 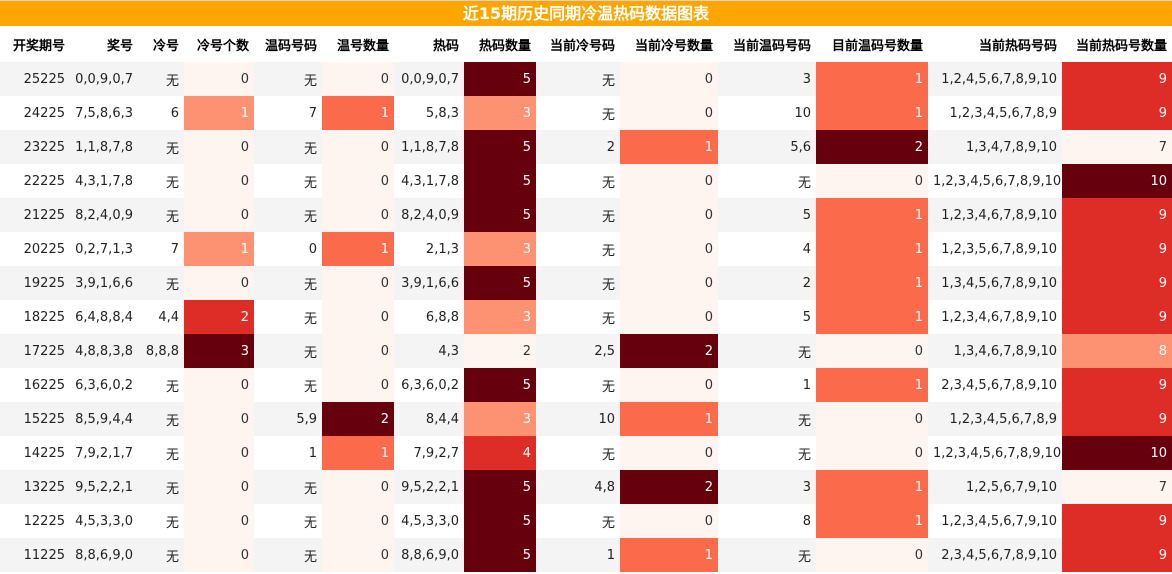 I want to click on cell-current-hot: 1,3,4,5,6,7,8,9,10, so click(x=995, y=283).